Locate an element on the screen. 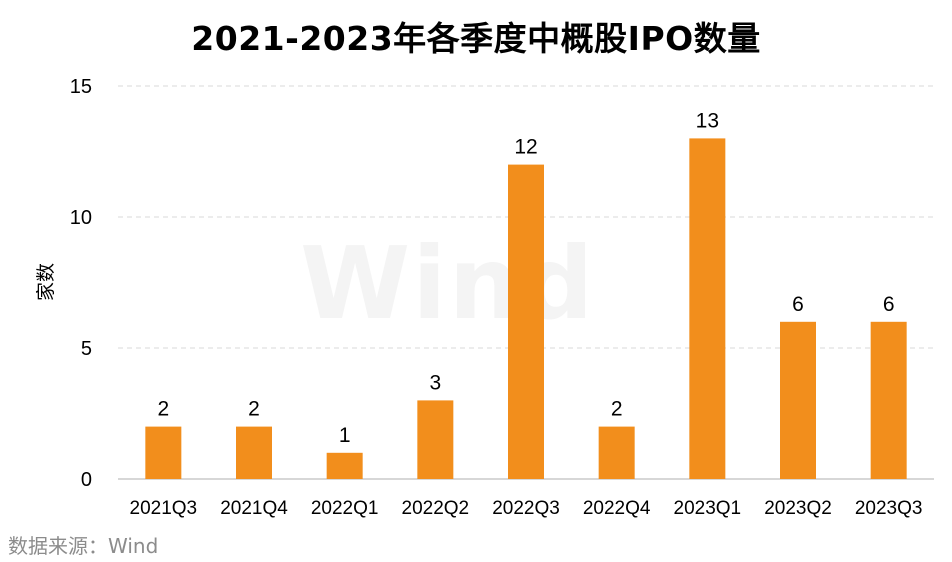  bar-2022Q4 is located at coordinates (616, 452).